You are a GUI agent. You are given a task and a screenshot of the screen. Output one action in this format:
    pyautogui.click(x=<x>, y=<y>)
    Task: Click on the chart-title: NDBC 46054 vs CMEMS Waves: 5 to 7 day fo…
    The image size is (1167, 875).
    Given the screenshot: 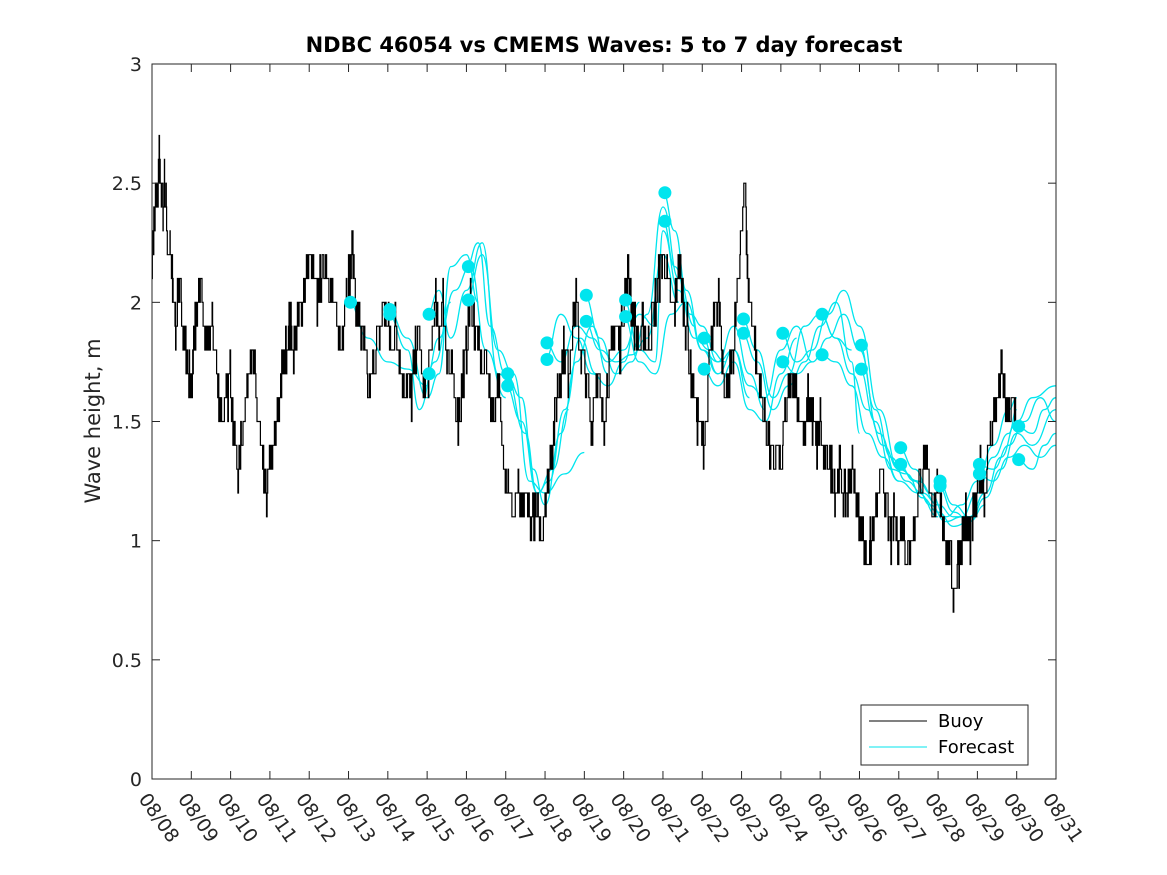 What is the action you would take?
    pyautogui.click(x=604, y=45)
    